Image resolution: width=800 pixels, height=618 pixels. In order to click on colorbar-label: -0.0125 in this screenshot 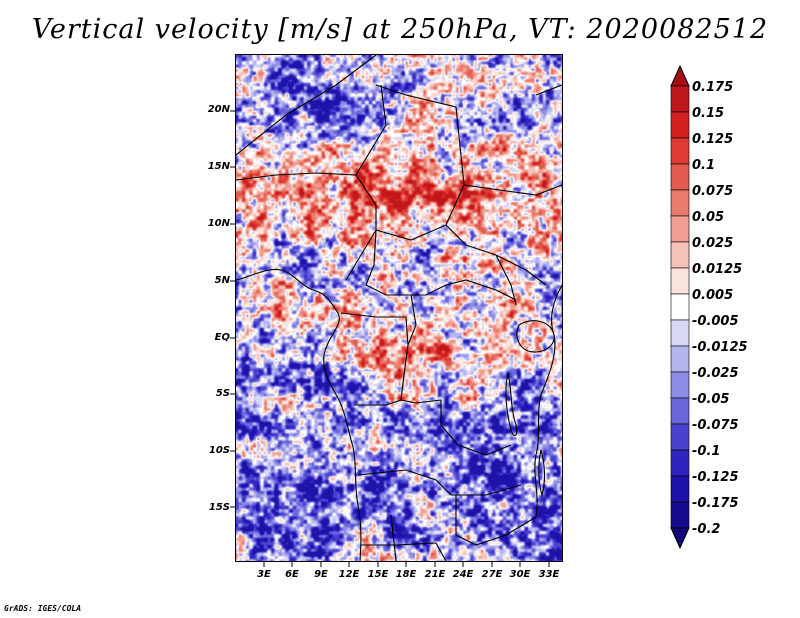, I will do `click(720, 347)`.